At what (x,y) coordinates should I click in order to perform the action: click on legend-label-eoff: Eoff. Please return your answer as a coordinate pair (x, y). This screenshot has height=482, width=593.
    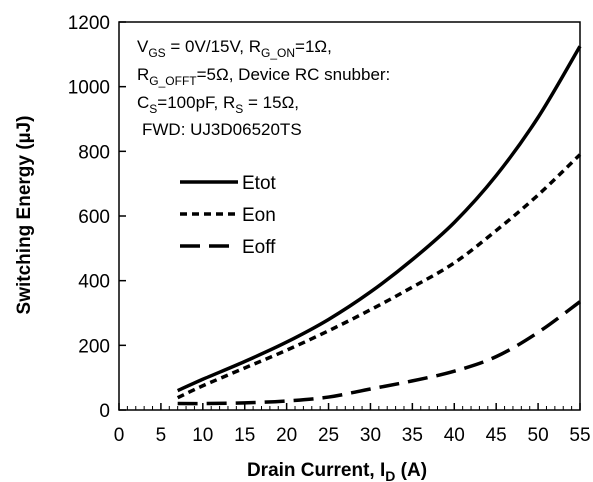
    Looking at the image, I should click on (259, 247).